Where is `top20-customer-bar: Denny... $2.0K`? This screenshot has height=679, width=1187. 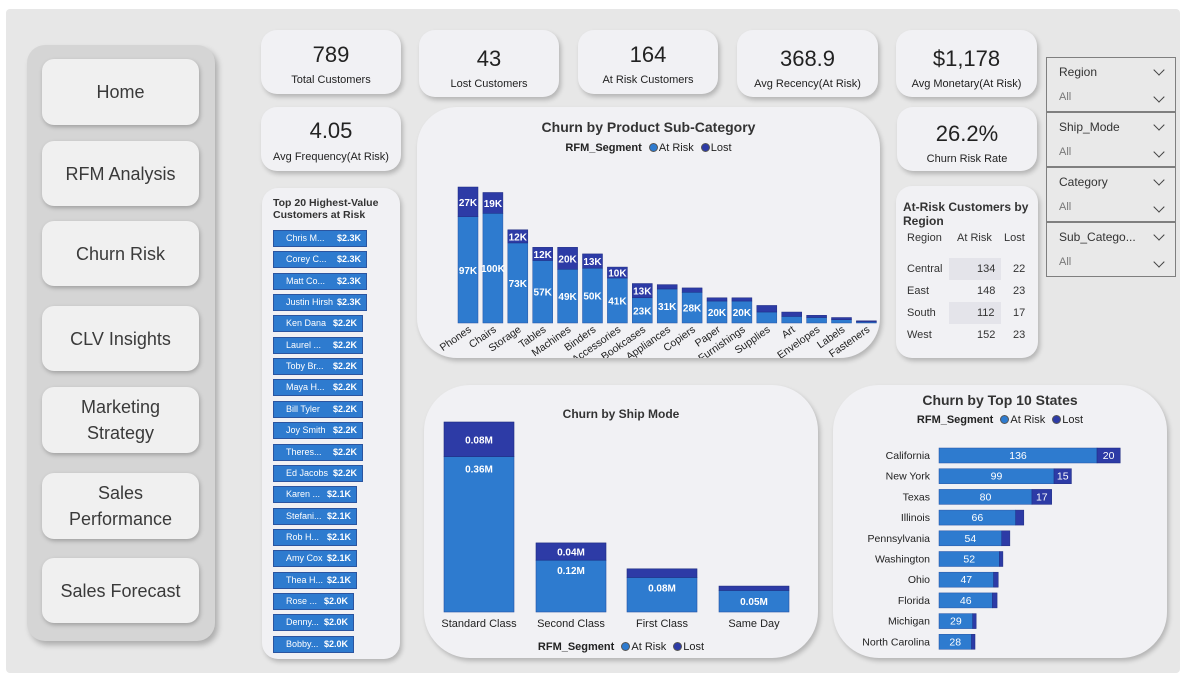
top20-customer-bar: Denny... $2.0K is located at coordinates (313, 623).